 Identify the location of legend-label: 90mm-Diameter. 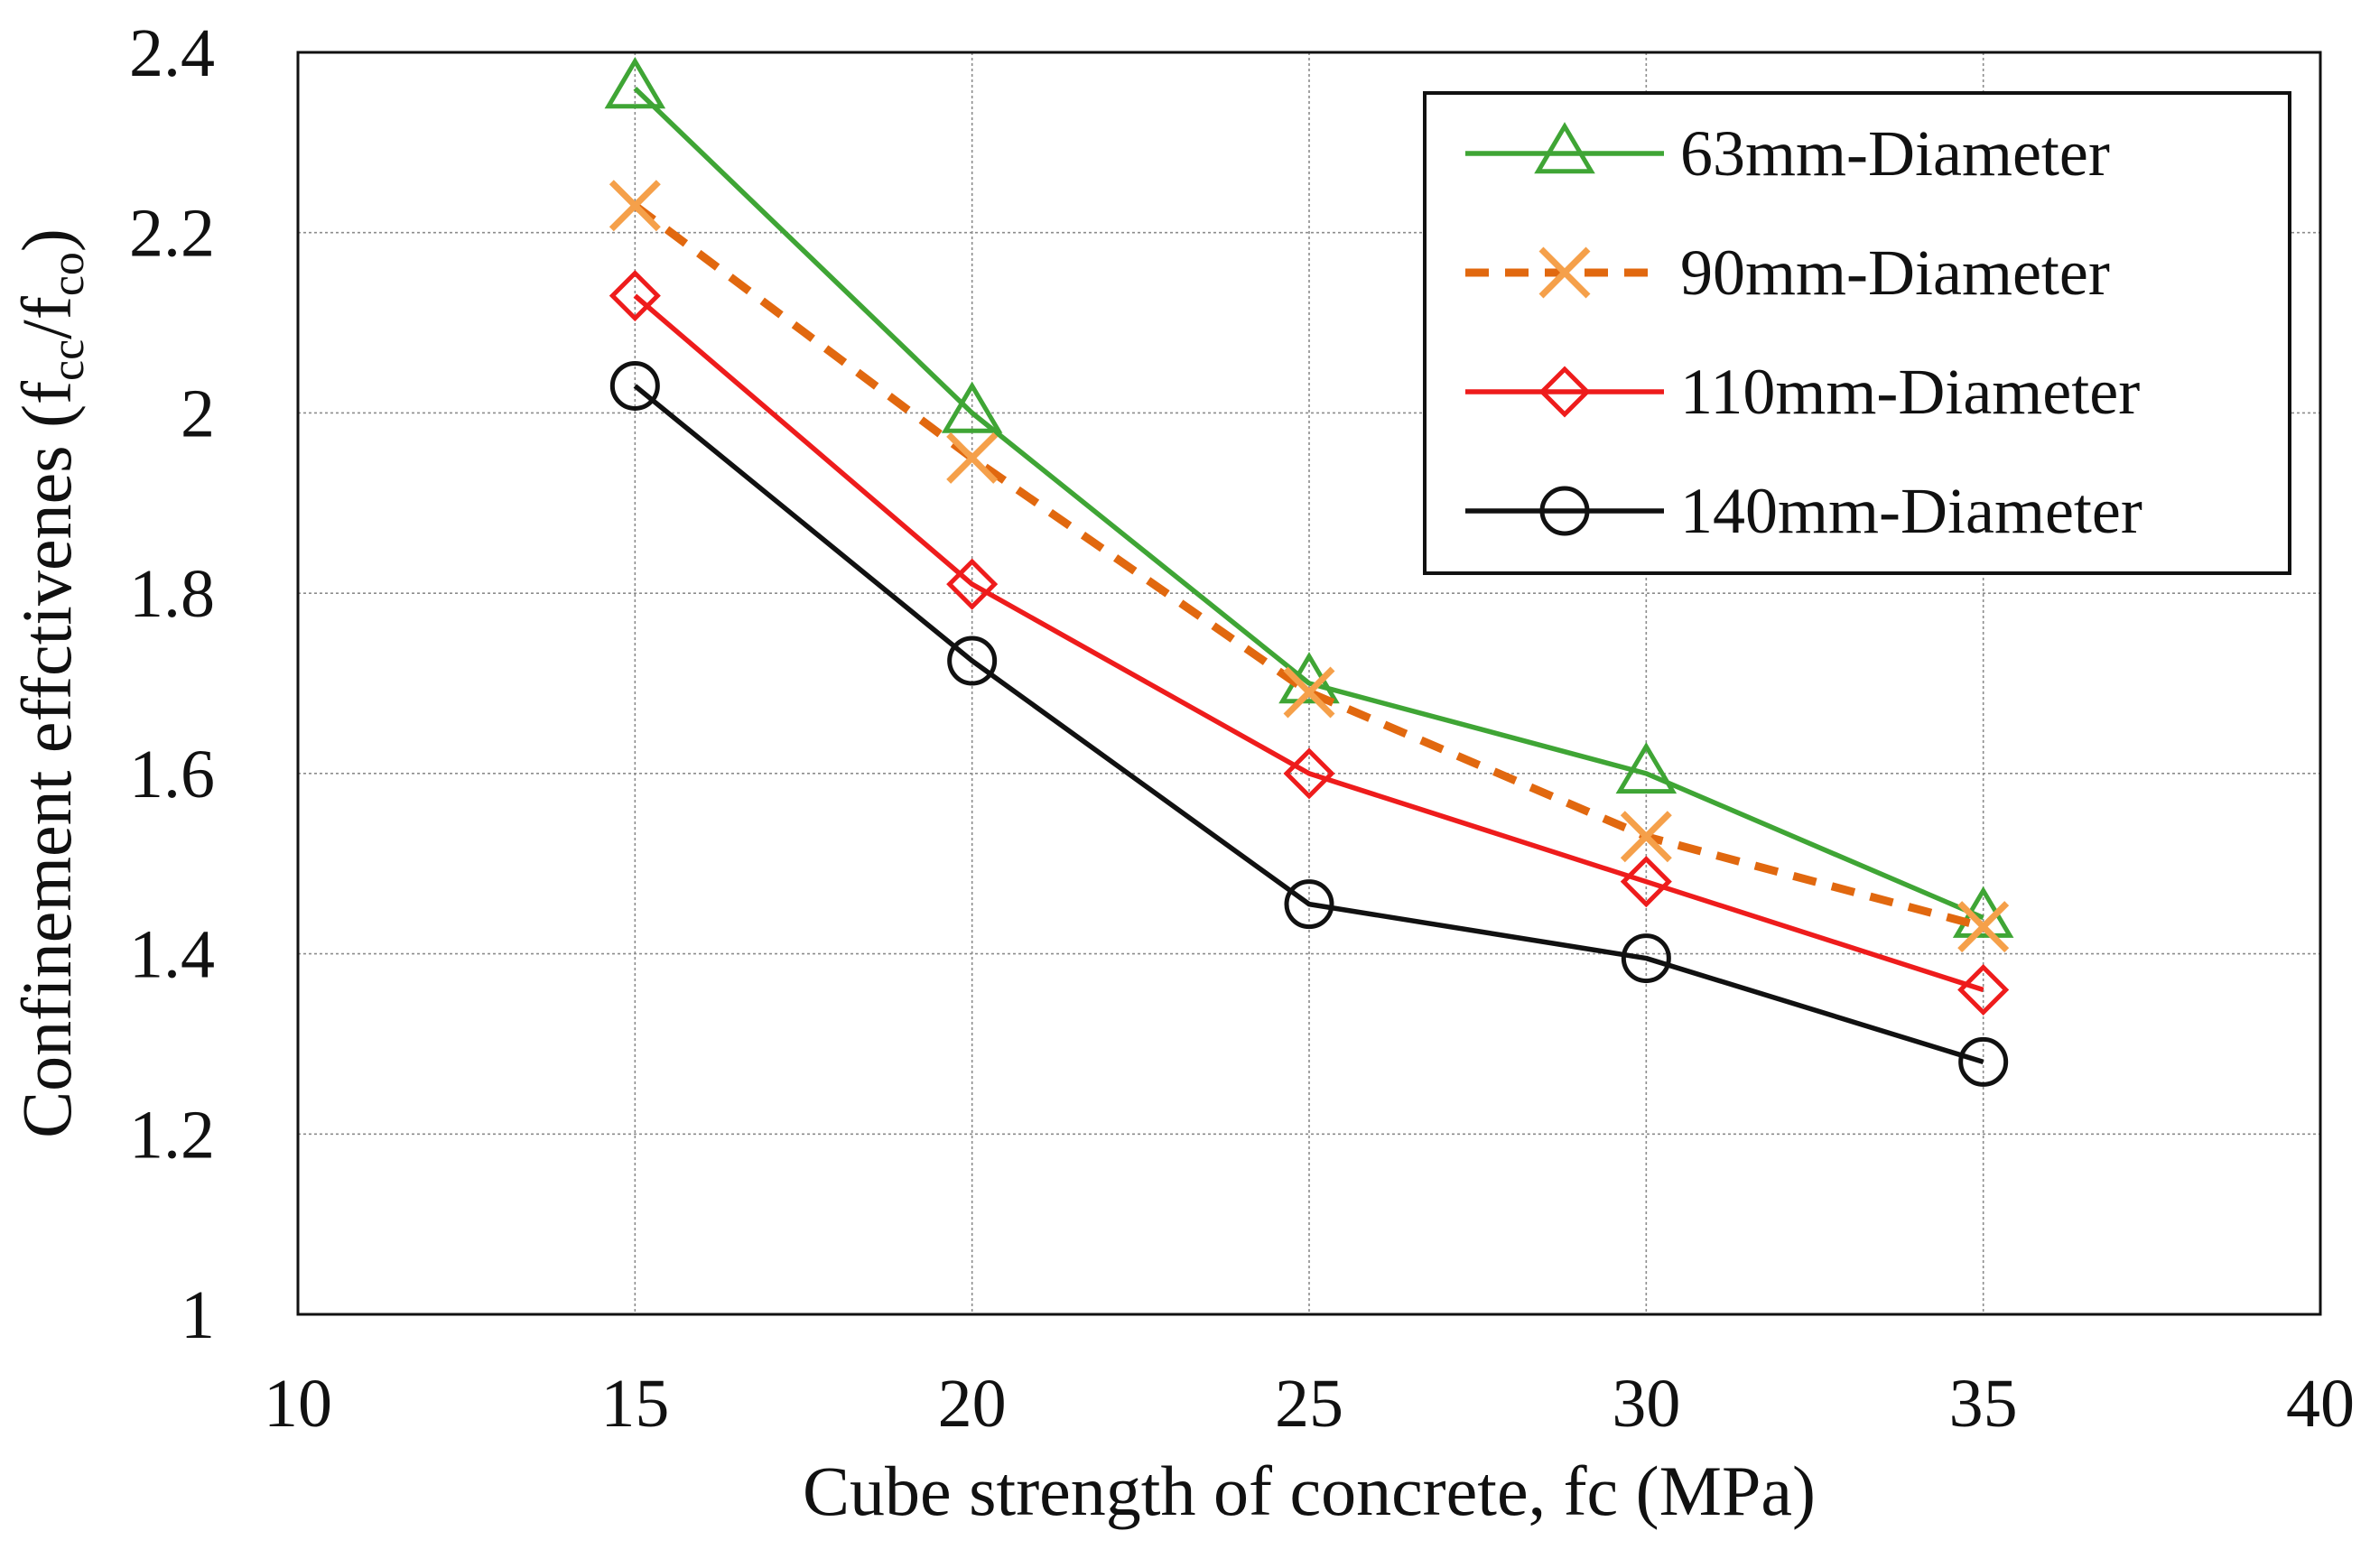
(1895, 273).